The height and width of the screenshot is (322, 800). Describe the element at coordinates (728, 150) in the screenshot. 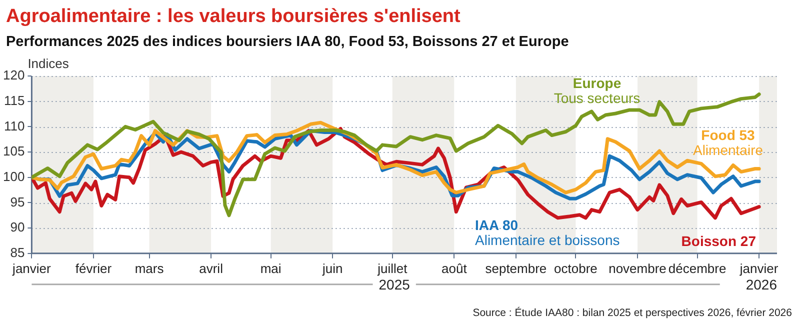

I see `annotation: Alimentaire` at that location.